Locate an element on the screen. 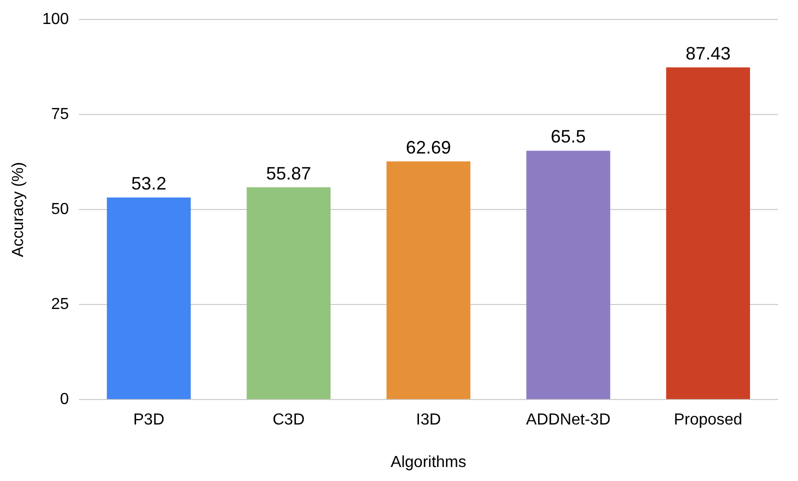  x-tick-label: ADDNet-3D is located at coordinates (568, 420).